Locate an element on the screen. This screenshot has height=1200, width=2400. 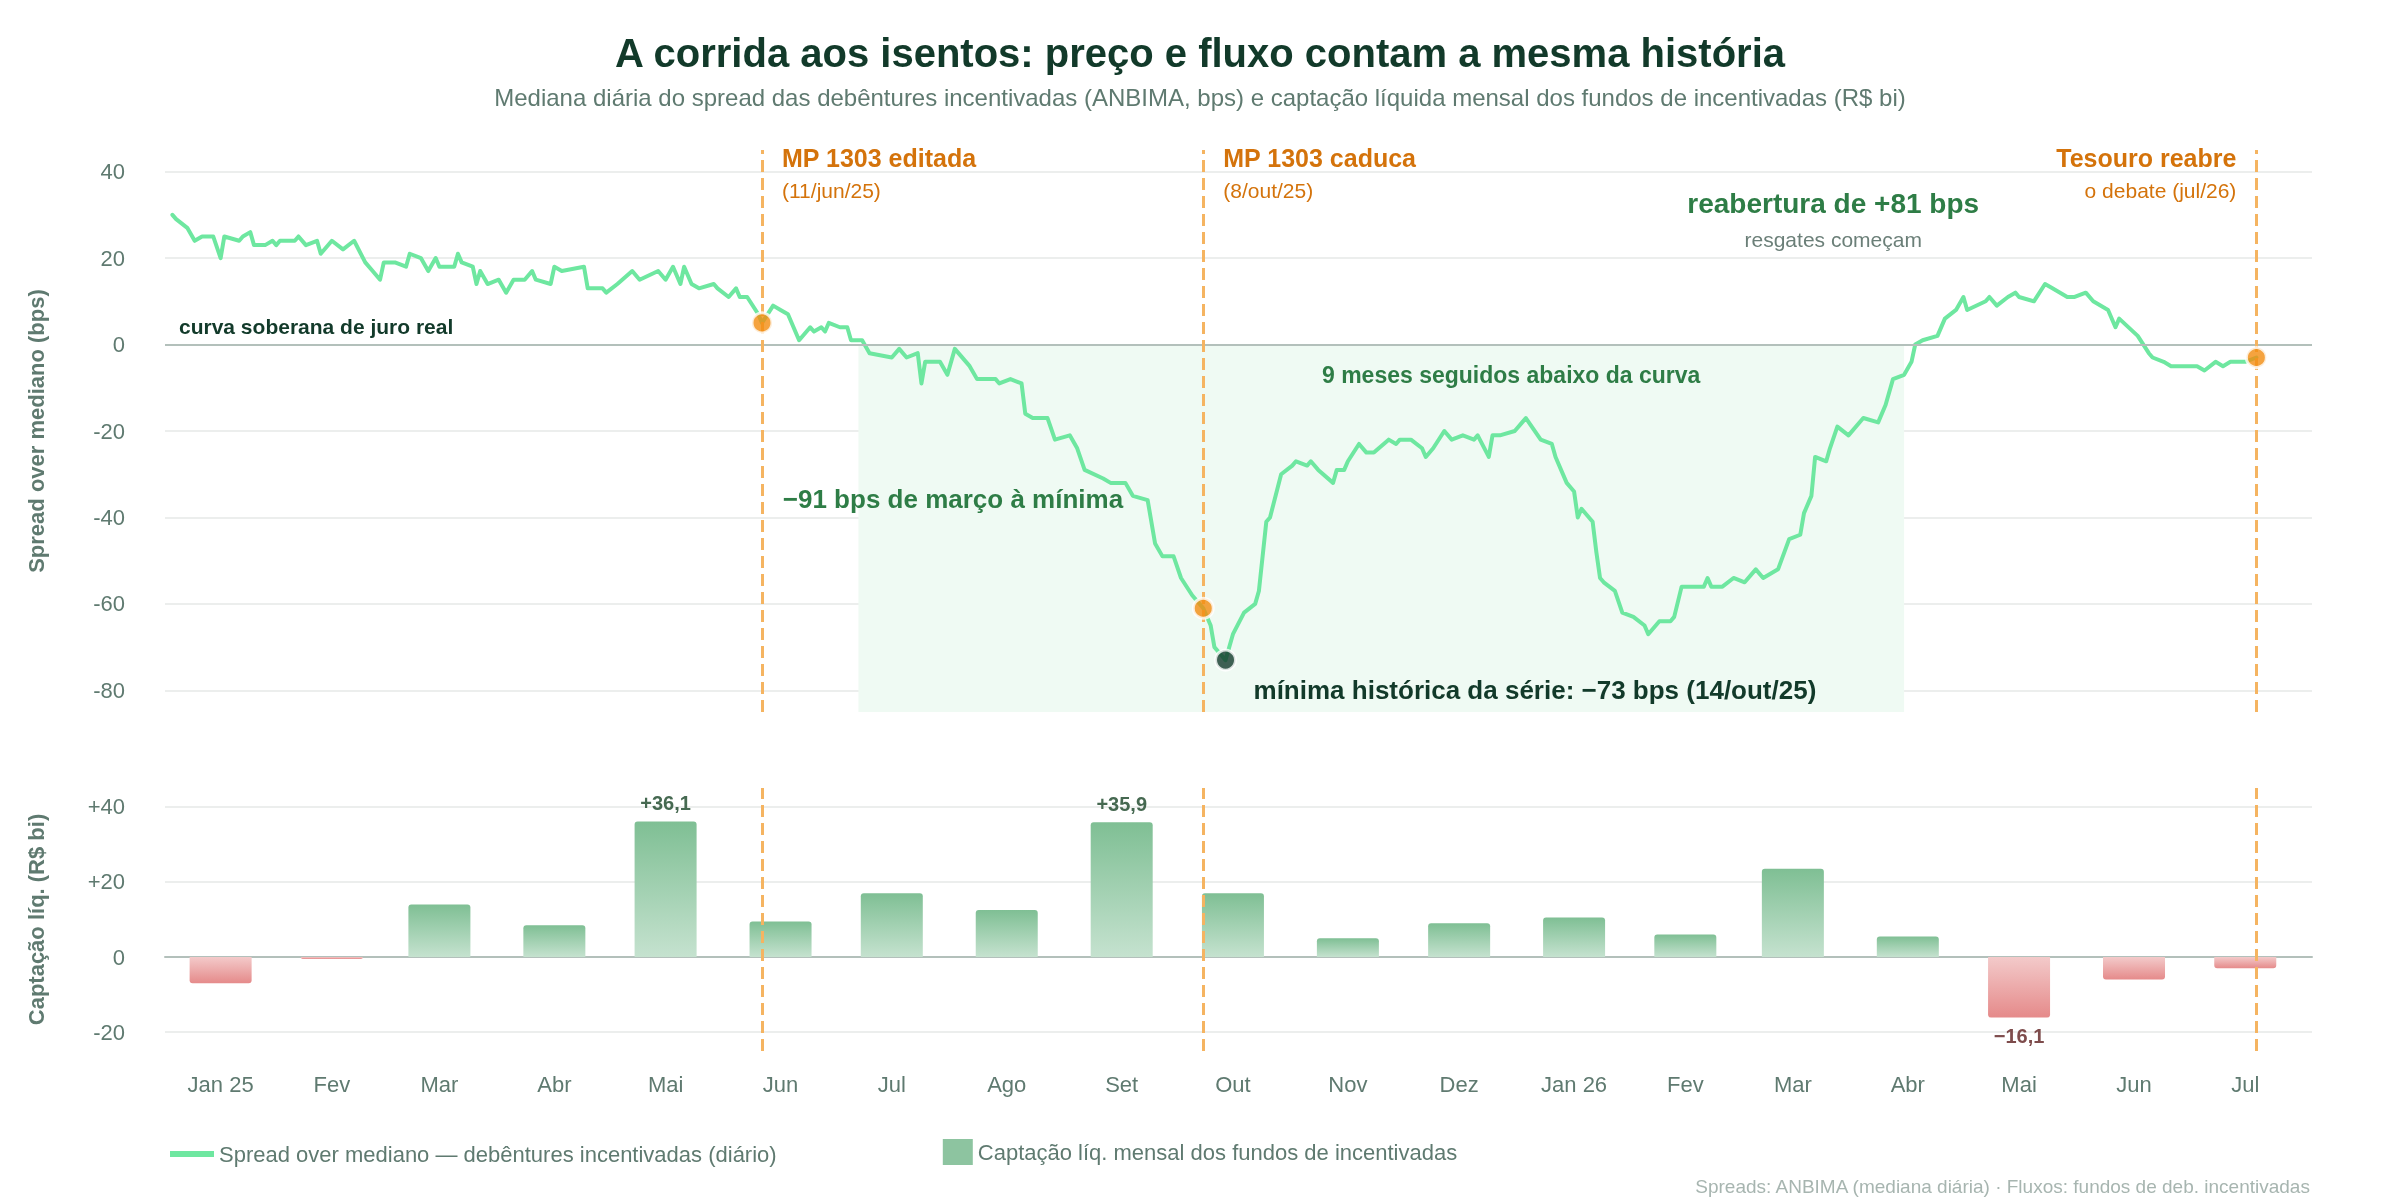
chart-title: A corrida aos isentos: preço e fluxo contam a mesma história is located at coordinates (1200, 53).